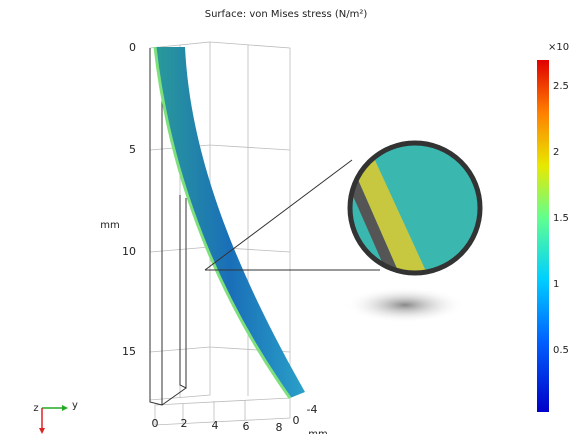 The image size is (573, 434). I want to click on zoom-view, so click(415, 208).